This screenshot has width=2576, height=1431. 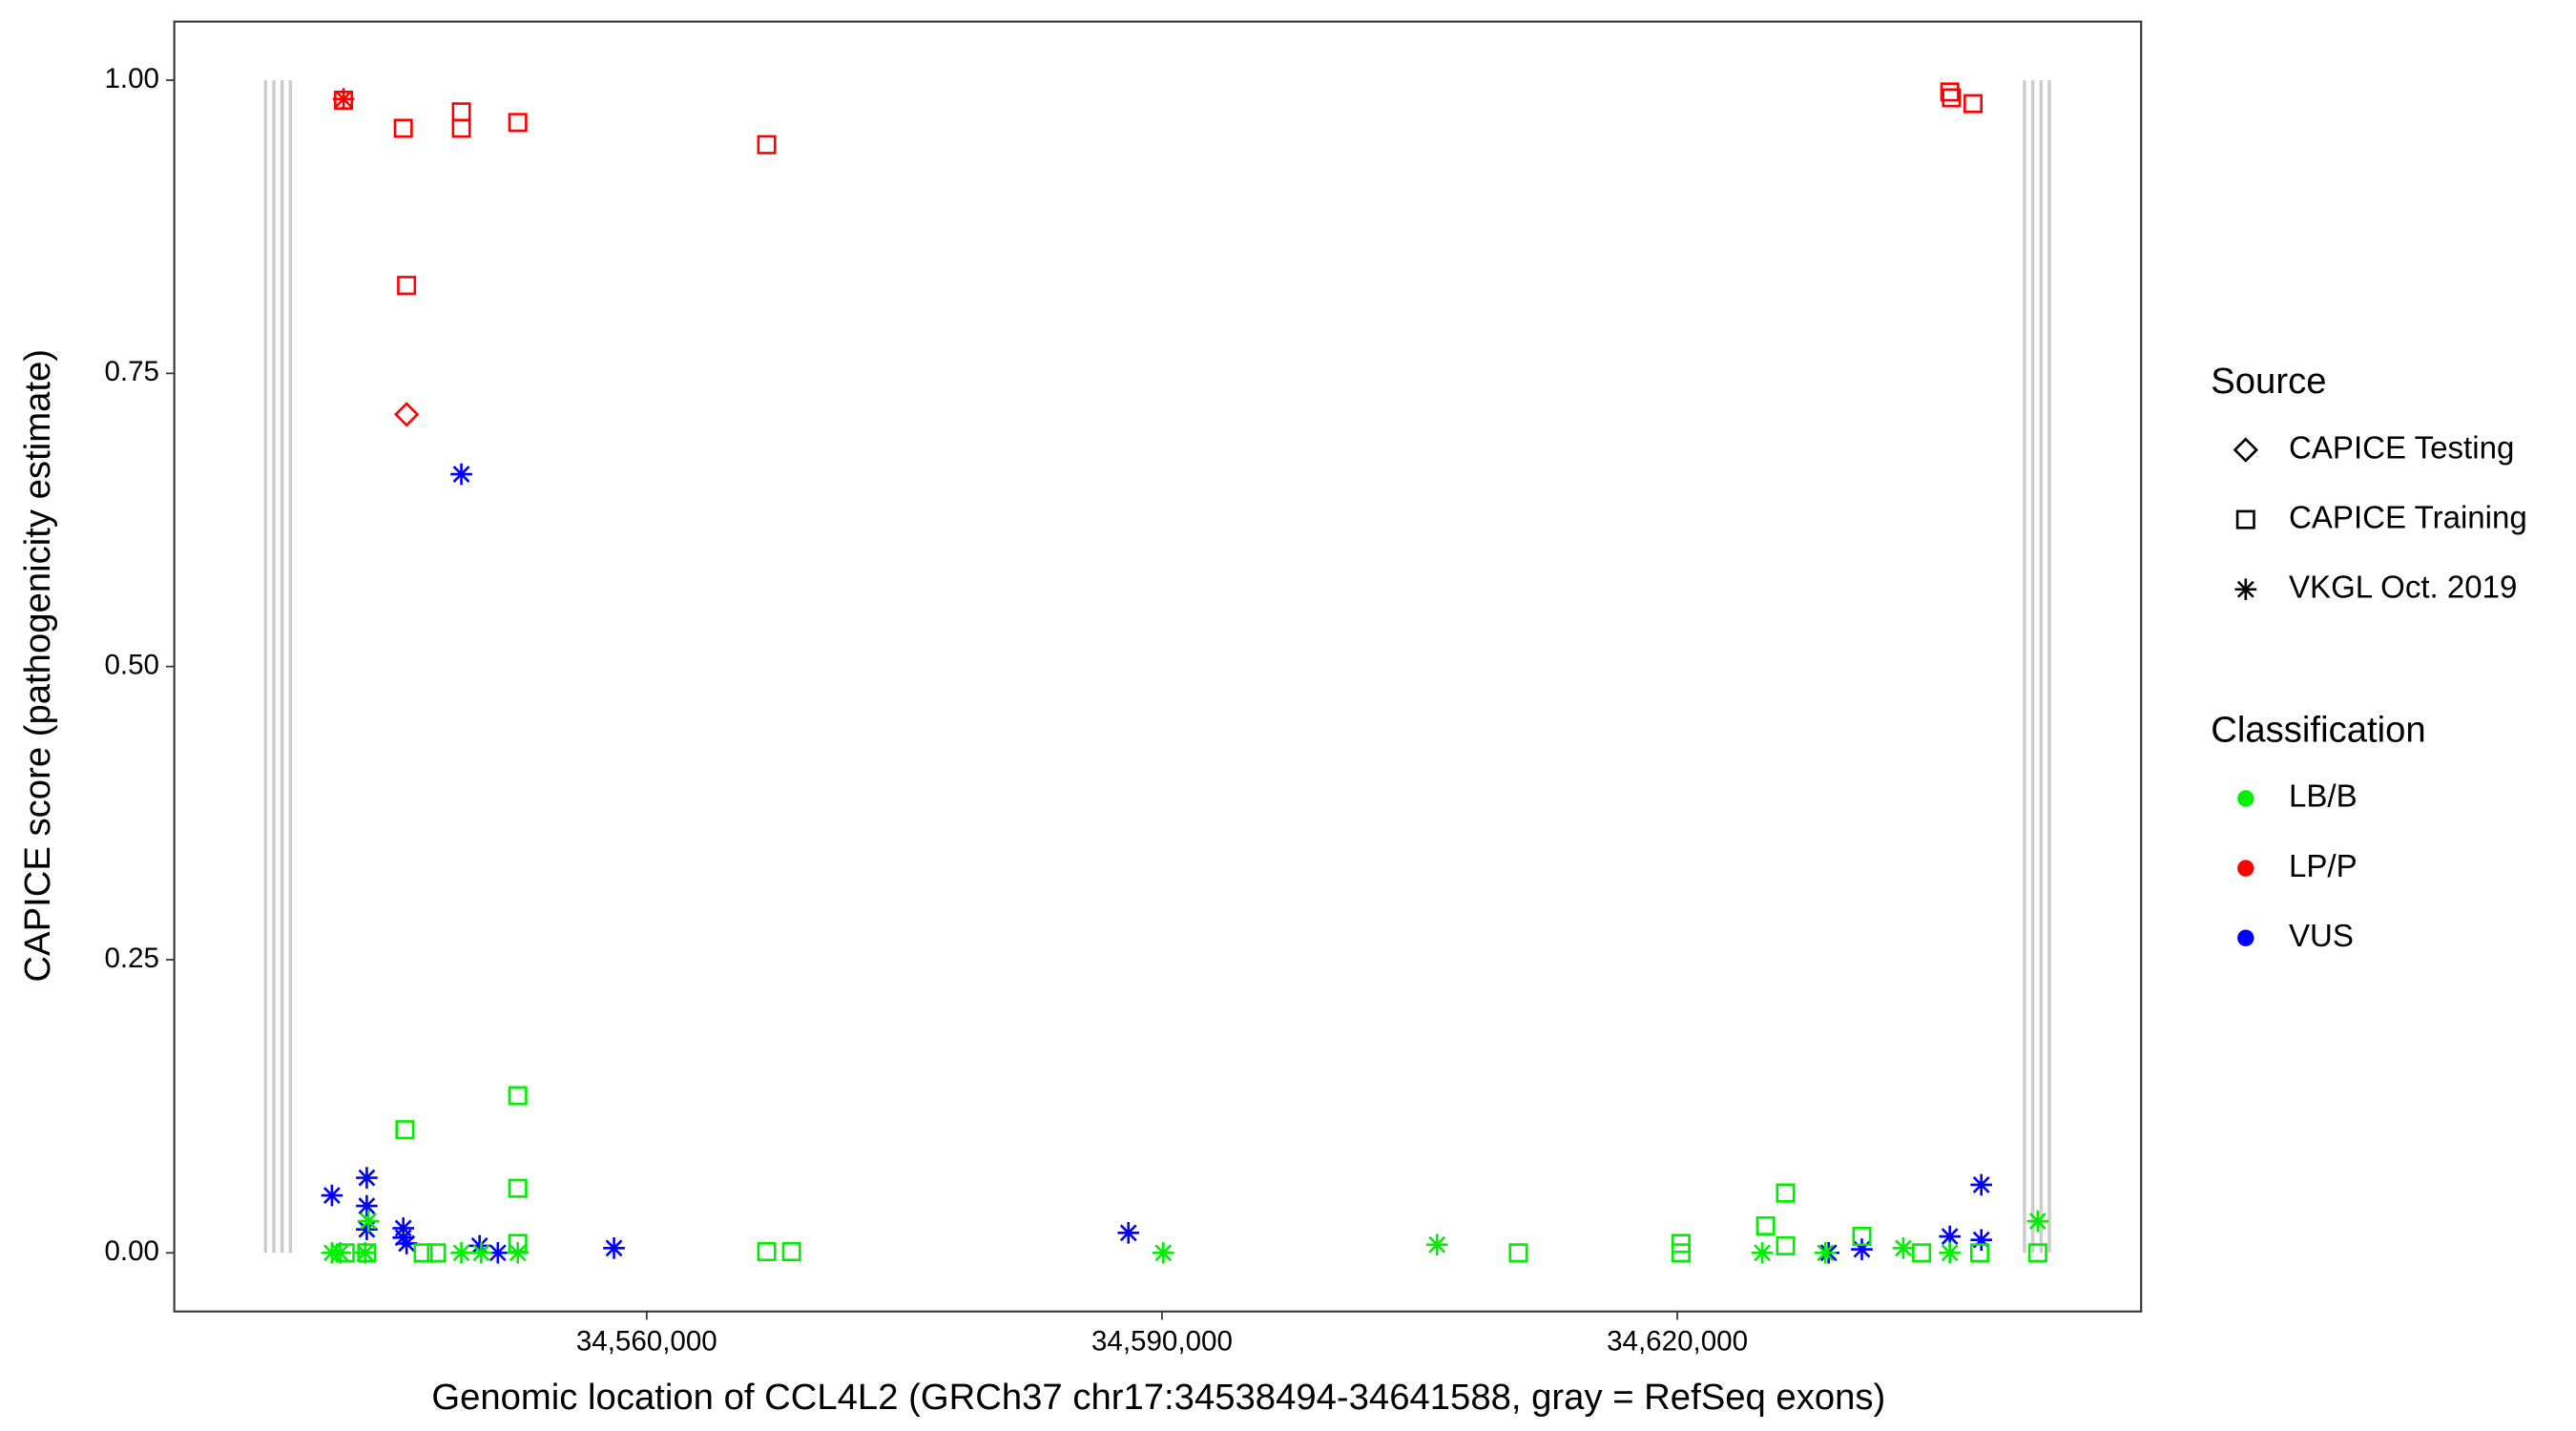 I want to click on y-tick-label: 0.25, so click(x=131, y=958).